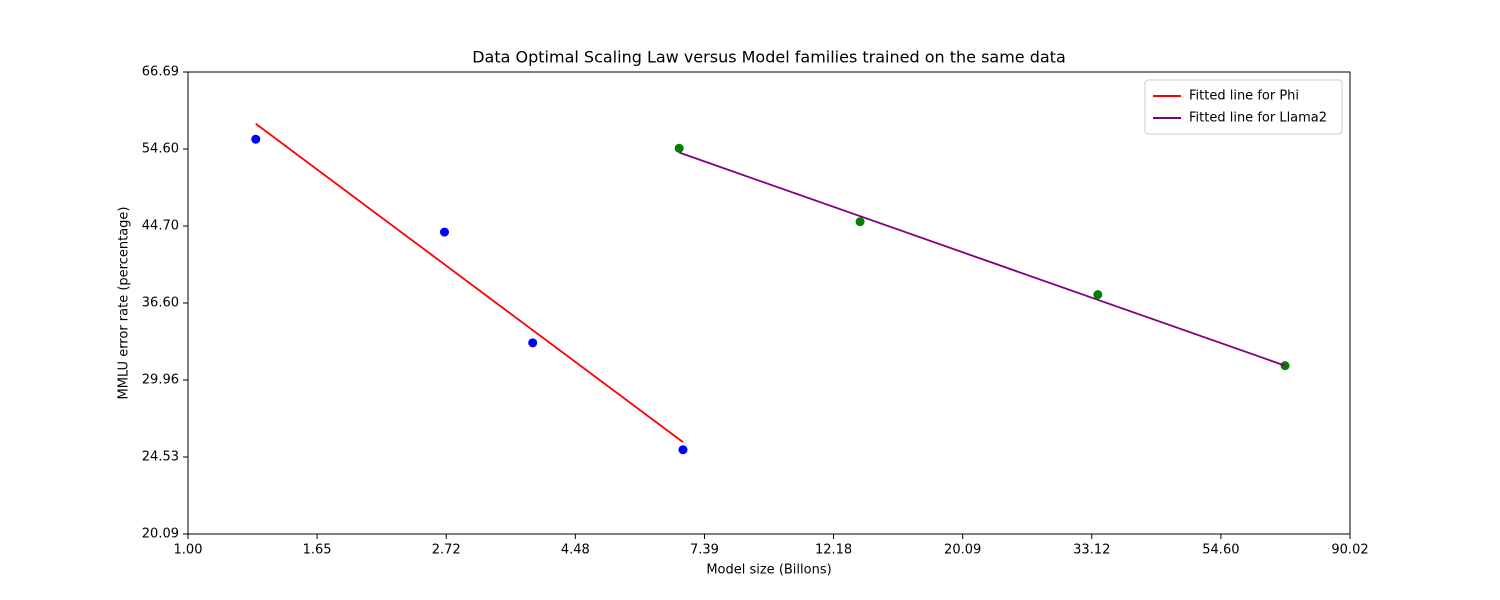 The image size is (1500, 600). I want to click on y-tick-label: 44.70, so click(160, 225).